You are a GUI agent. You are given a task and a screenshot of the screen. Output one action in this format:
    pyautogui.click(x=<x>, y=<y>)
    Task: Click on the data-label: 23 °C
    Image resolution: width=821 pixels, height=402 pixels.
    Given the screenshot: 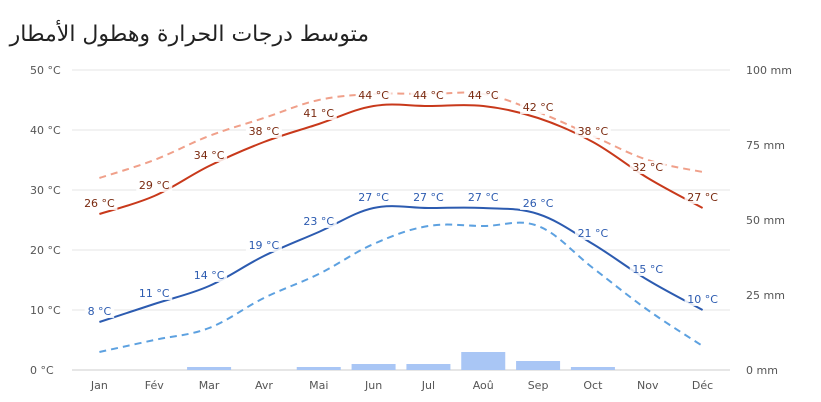 What is the action you would take?
    pyautogui.click(x=318, y=221)
    